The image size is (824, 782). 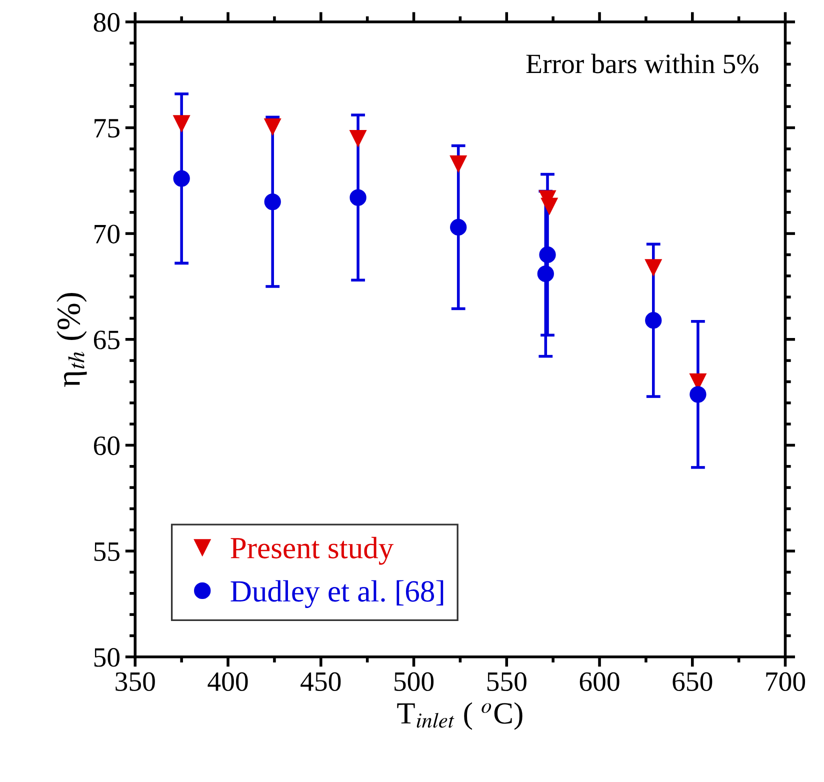 I want to click on legend-label: Present study, so click(x=312, y=550).